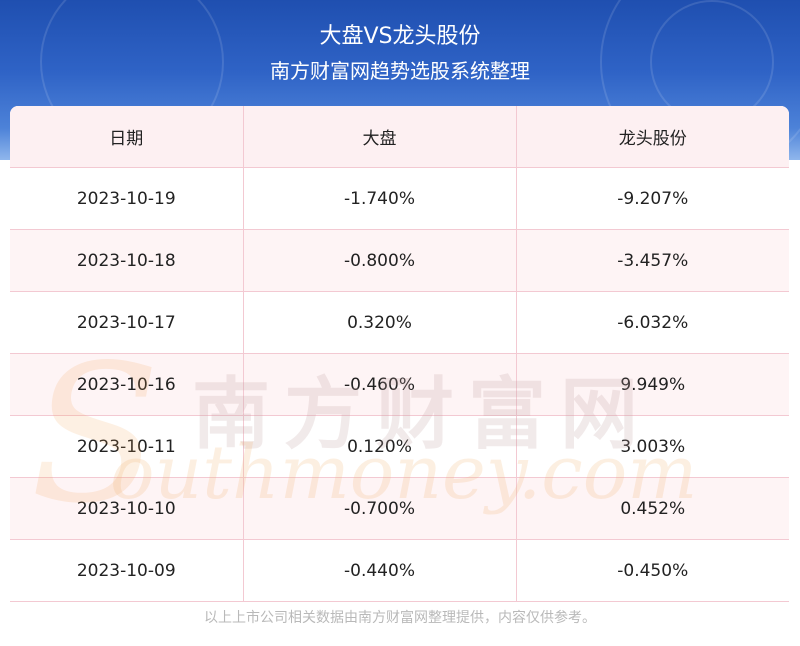 The image size is (800, 646). What do you see at coordinates (380, 508) in the screenshot?
I see `market-change-cell: -0.700%` at bounding box center [380, 508].